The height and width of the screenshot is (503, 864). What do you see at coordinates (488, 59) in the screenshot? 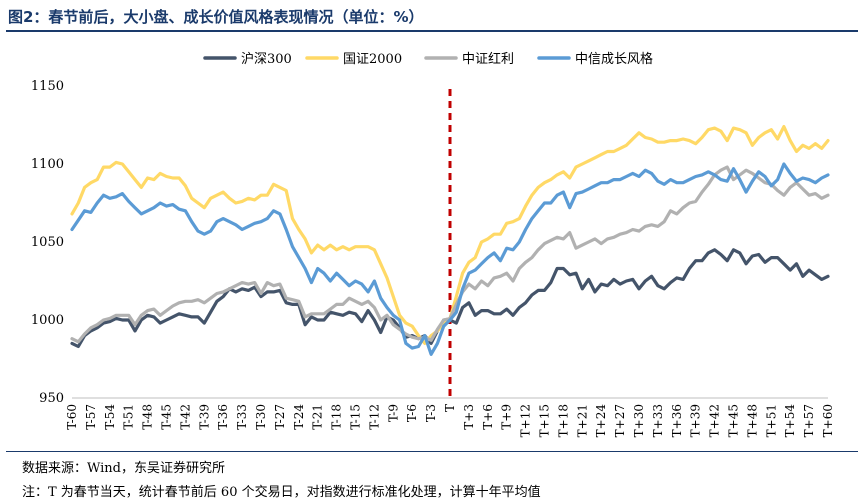
I see `legend-label-3: 中证红利` at bounding box center [488, 59].